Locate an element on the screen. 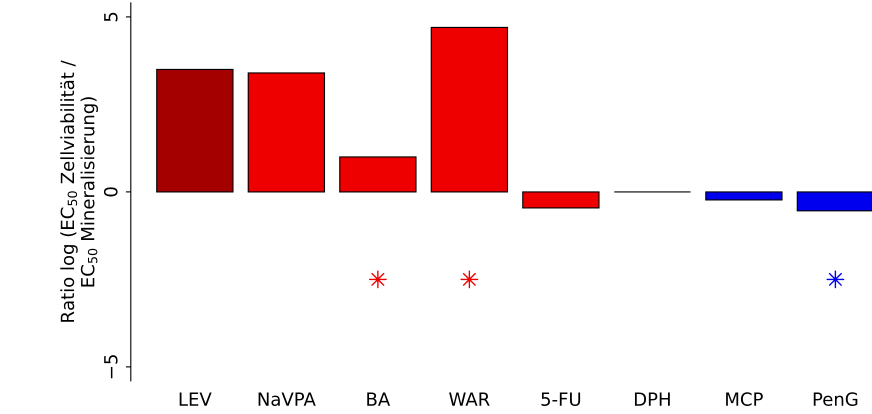 This screenshot has height=414, width=872. x-tick-label: PenG is located at coordinates (836, 399).